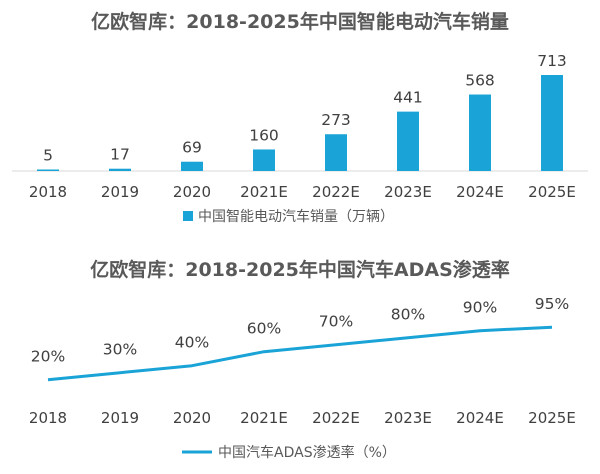  I want to click on bar-legend-label: 中国智能电动汽车销量（万辆）, so click(296, 216).